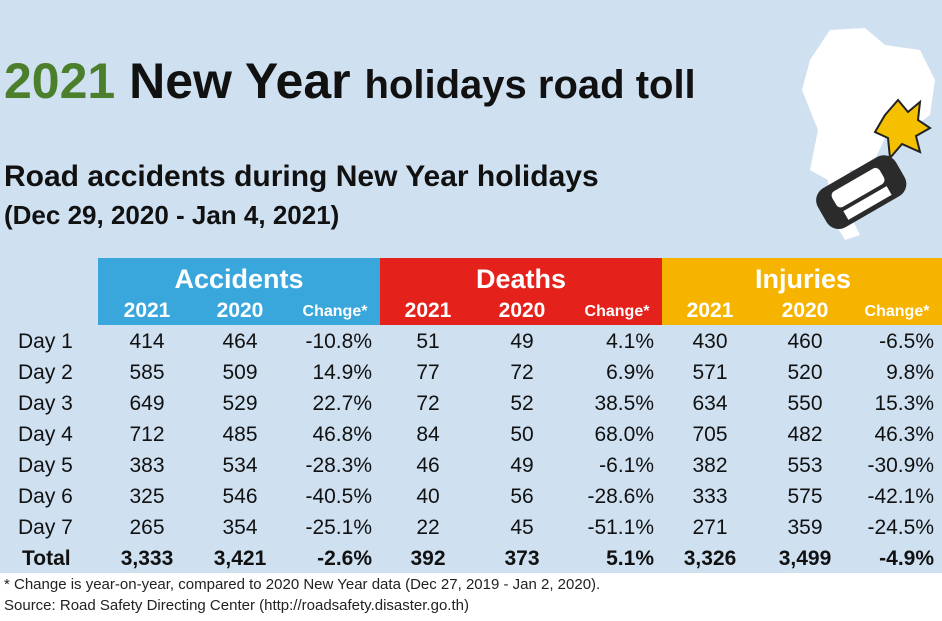 The width and height of the screenshot is (942, 621). I want to click on cell: 22.7%, so click(342, 403).